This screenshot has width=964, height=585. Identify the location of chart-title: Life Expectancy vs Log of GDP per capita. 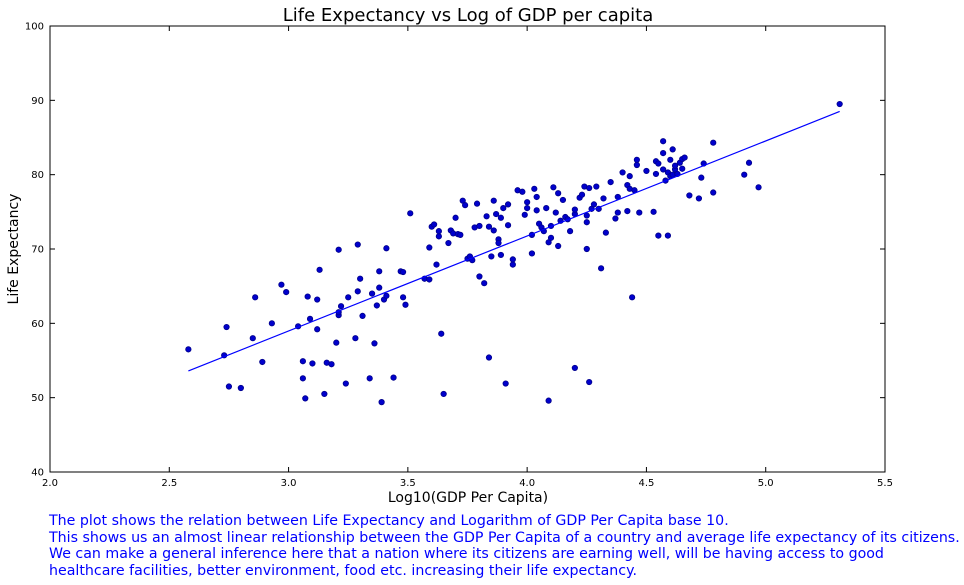
(468, 15).